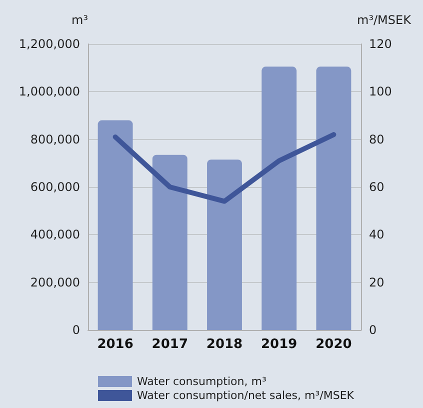 The height and width of the screenshot is (408, 423). What do you see at coordinates (170, 344) in the screenshot?
I see `x-tick-label: 2017` at bounding box center [170, 344].